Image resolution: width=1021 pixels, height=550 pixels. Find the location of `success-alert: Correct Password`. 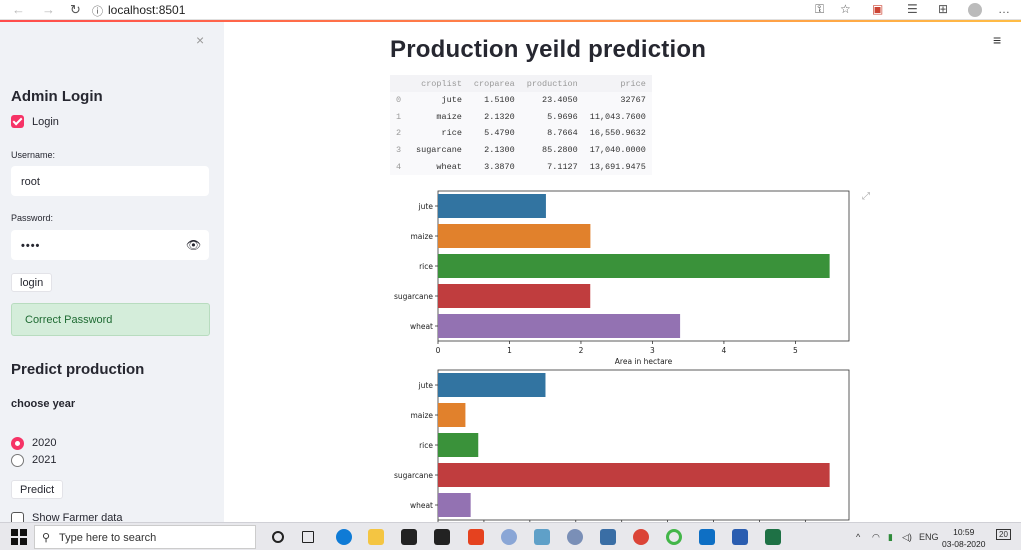

success-alert: Correct Password is located at coordinates (110, 319).